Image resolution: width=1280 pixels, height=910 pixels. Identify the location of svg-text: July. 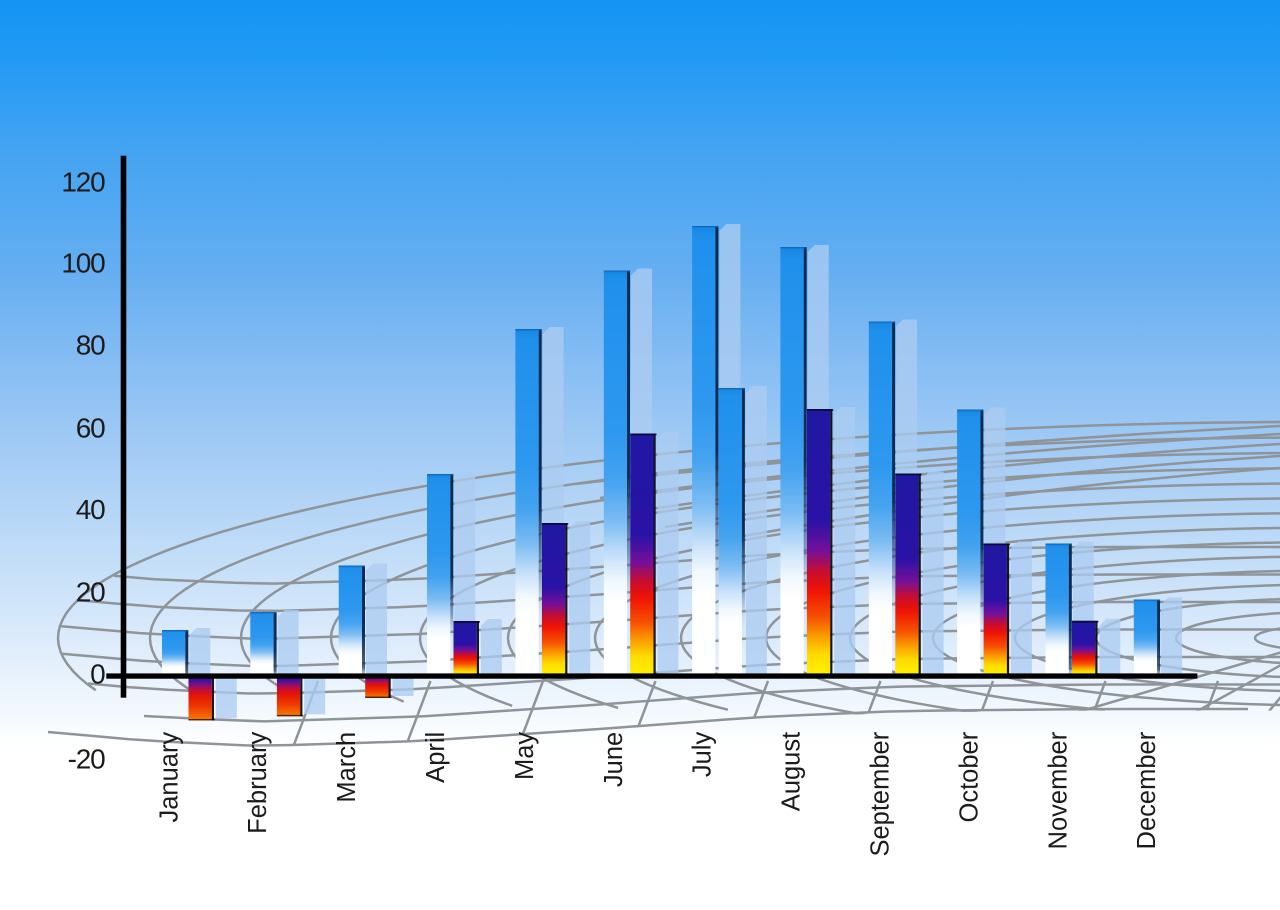
(703, 755).